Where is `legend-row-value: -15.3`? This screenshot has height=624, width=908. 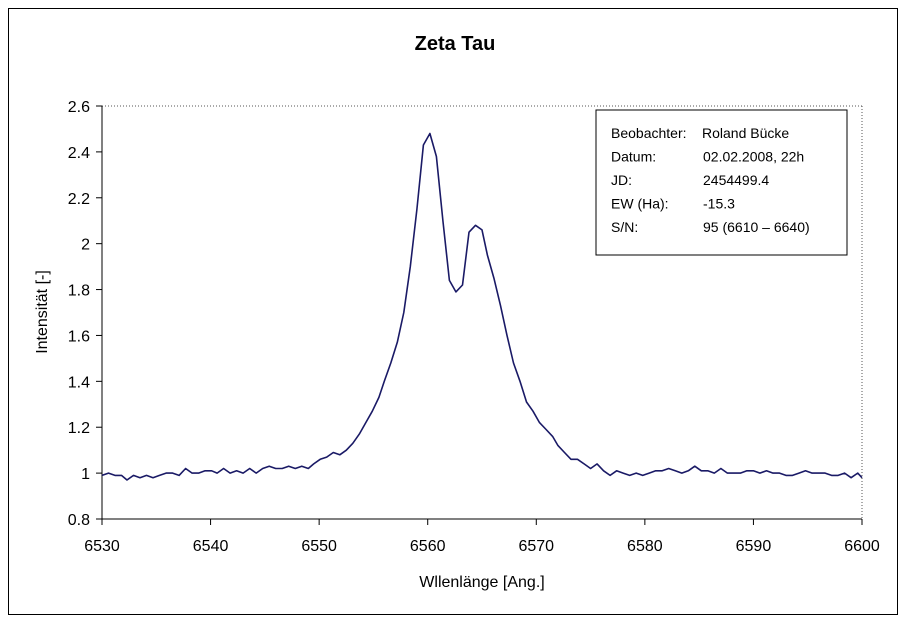 legend-row-value: -15.3 is located at coordinates (719, 204).